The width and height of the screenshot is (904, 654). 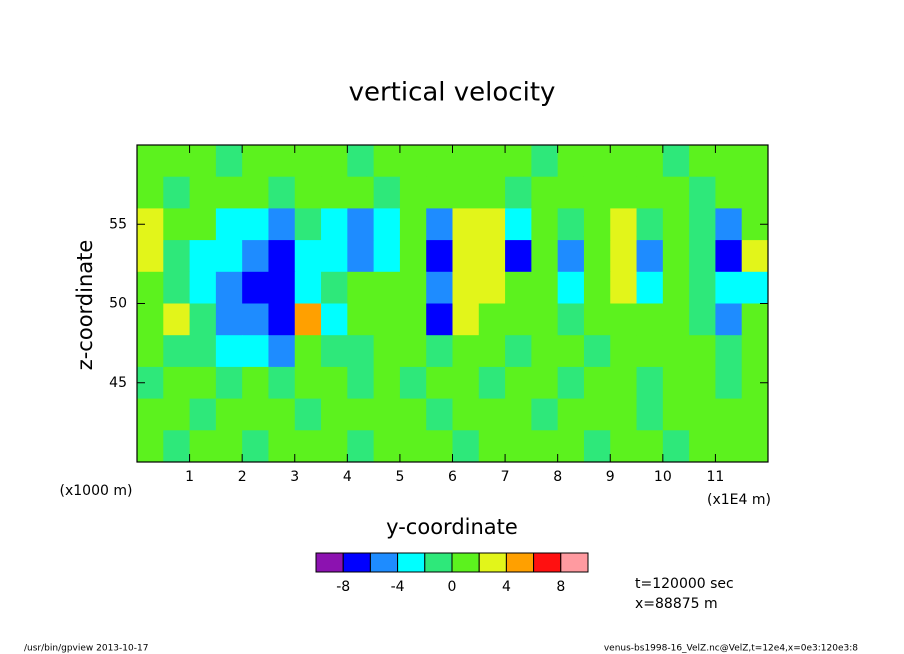 What do you see at coordinates (716, 477) in the screenshot?
I see `x-tick-label: 11` at bounding box center [716, 477].